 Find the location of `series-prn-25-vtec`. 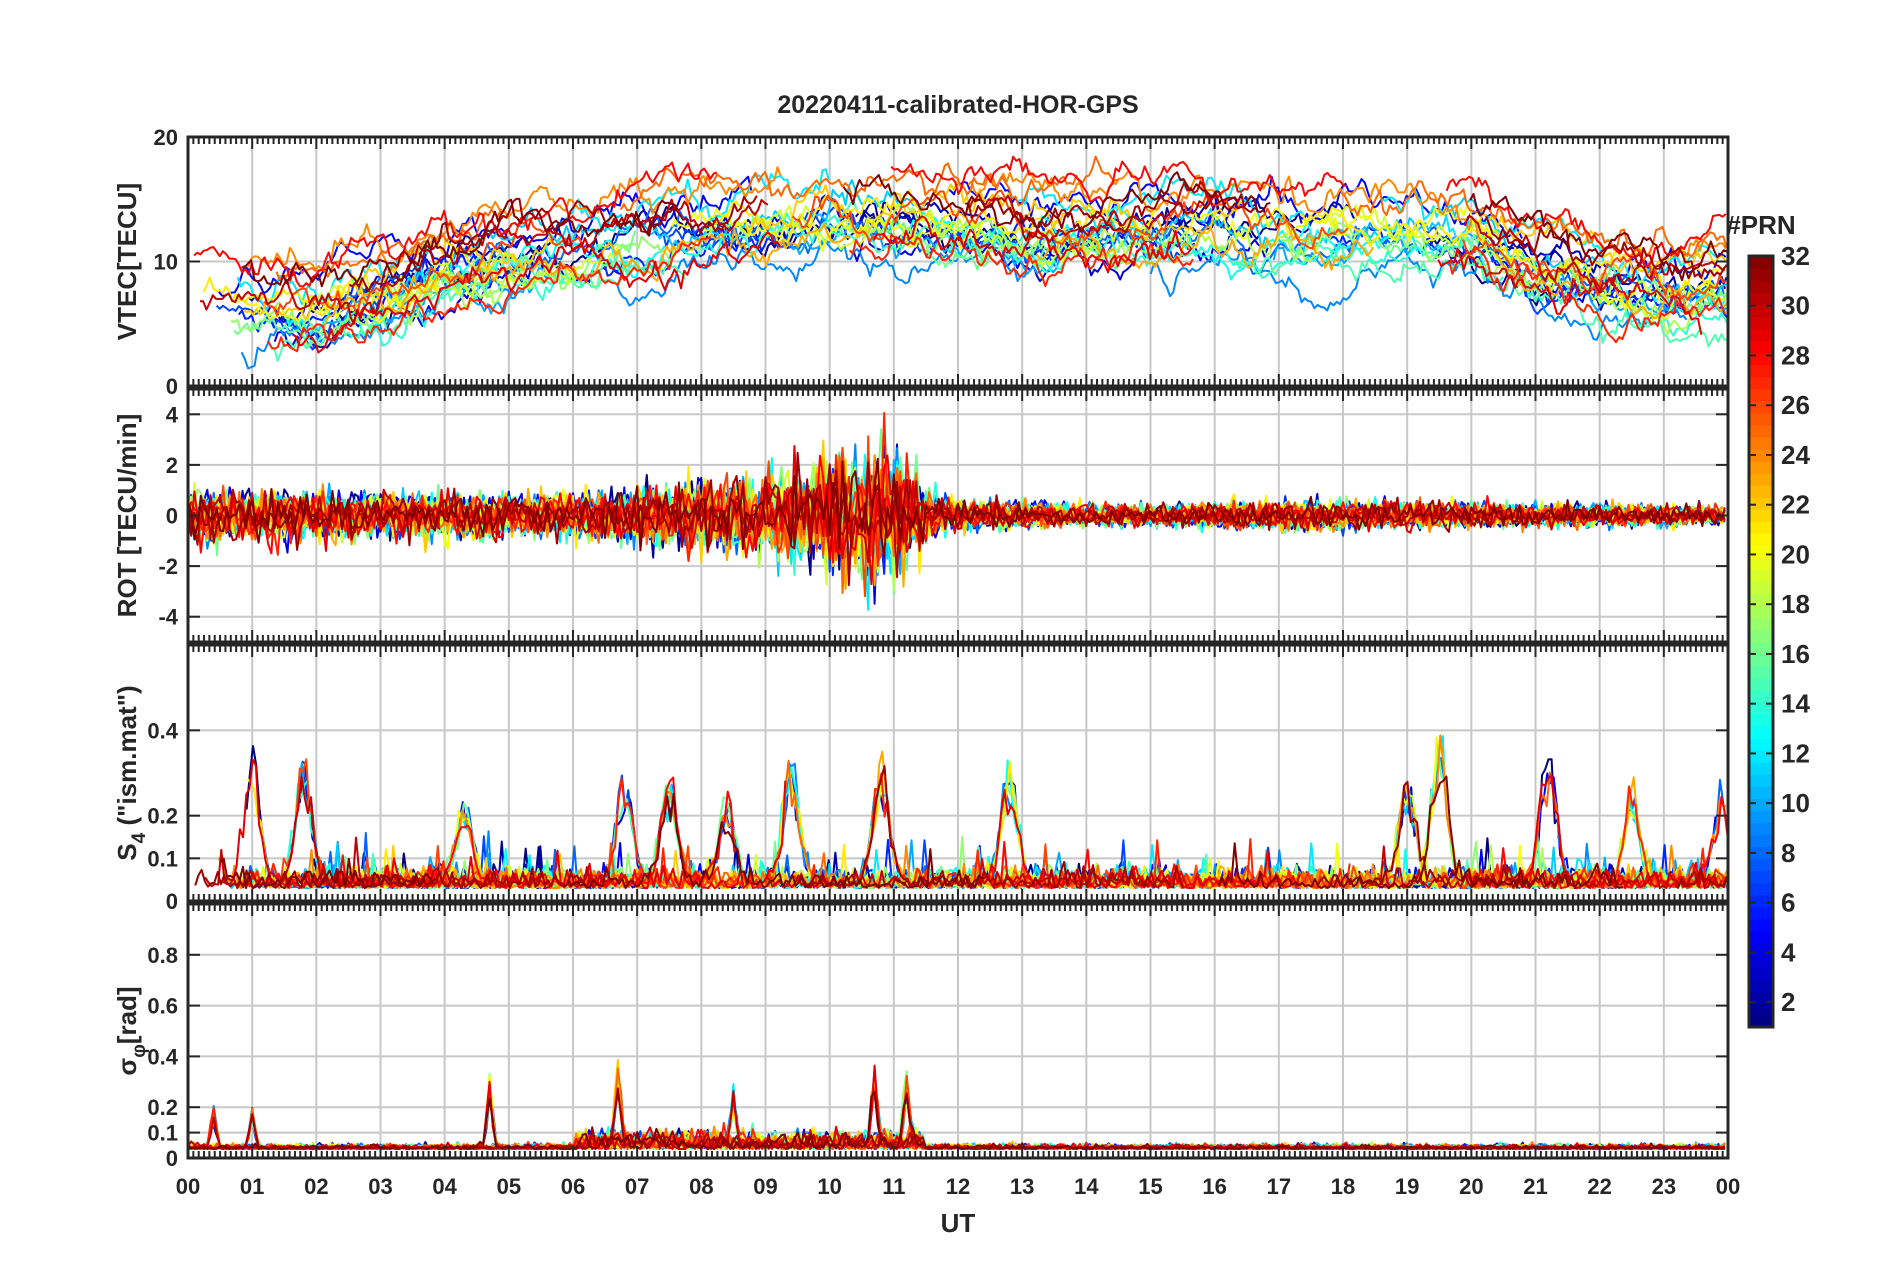

series-prn-25-vtec is located at coordinates (1534, 221).